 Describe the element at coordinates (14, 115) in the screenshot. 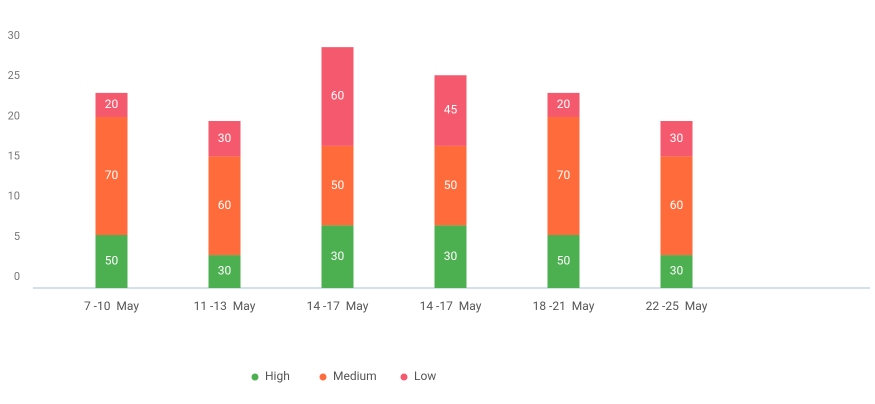

I see `y-tick-label: 20` at that location.